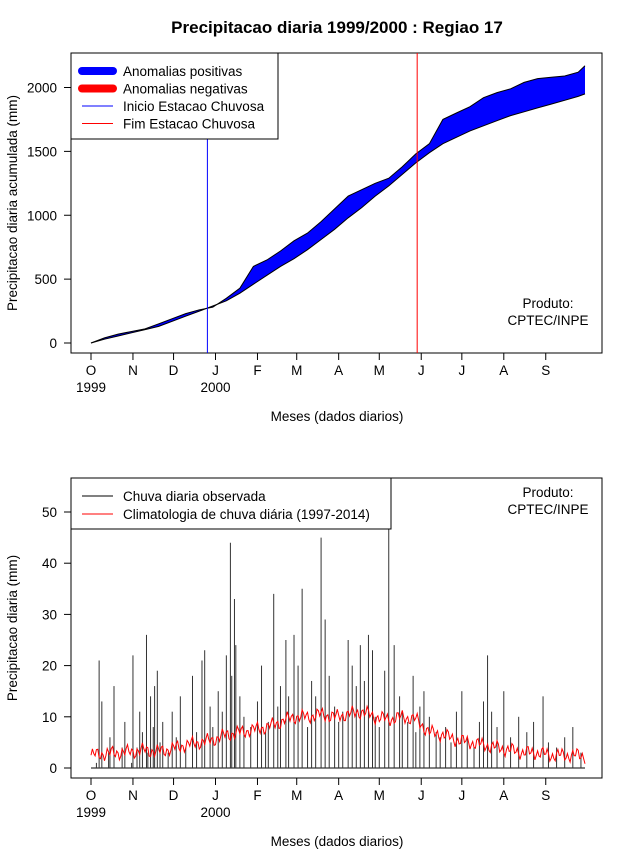  Describe the element at coordinates (42, 215) in the screenshot. I see `y-tick-label: 1000` at that location.